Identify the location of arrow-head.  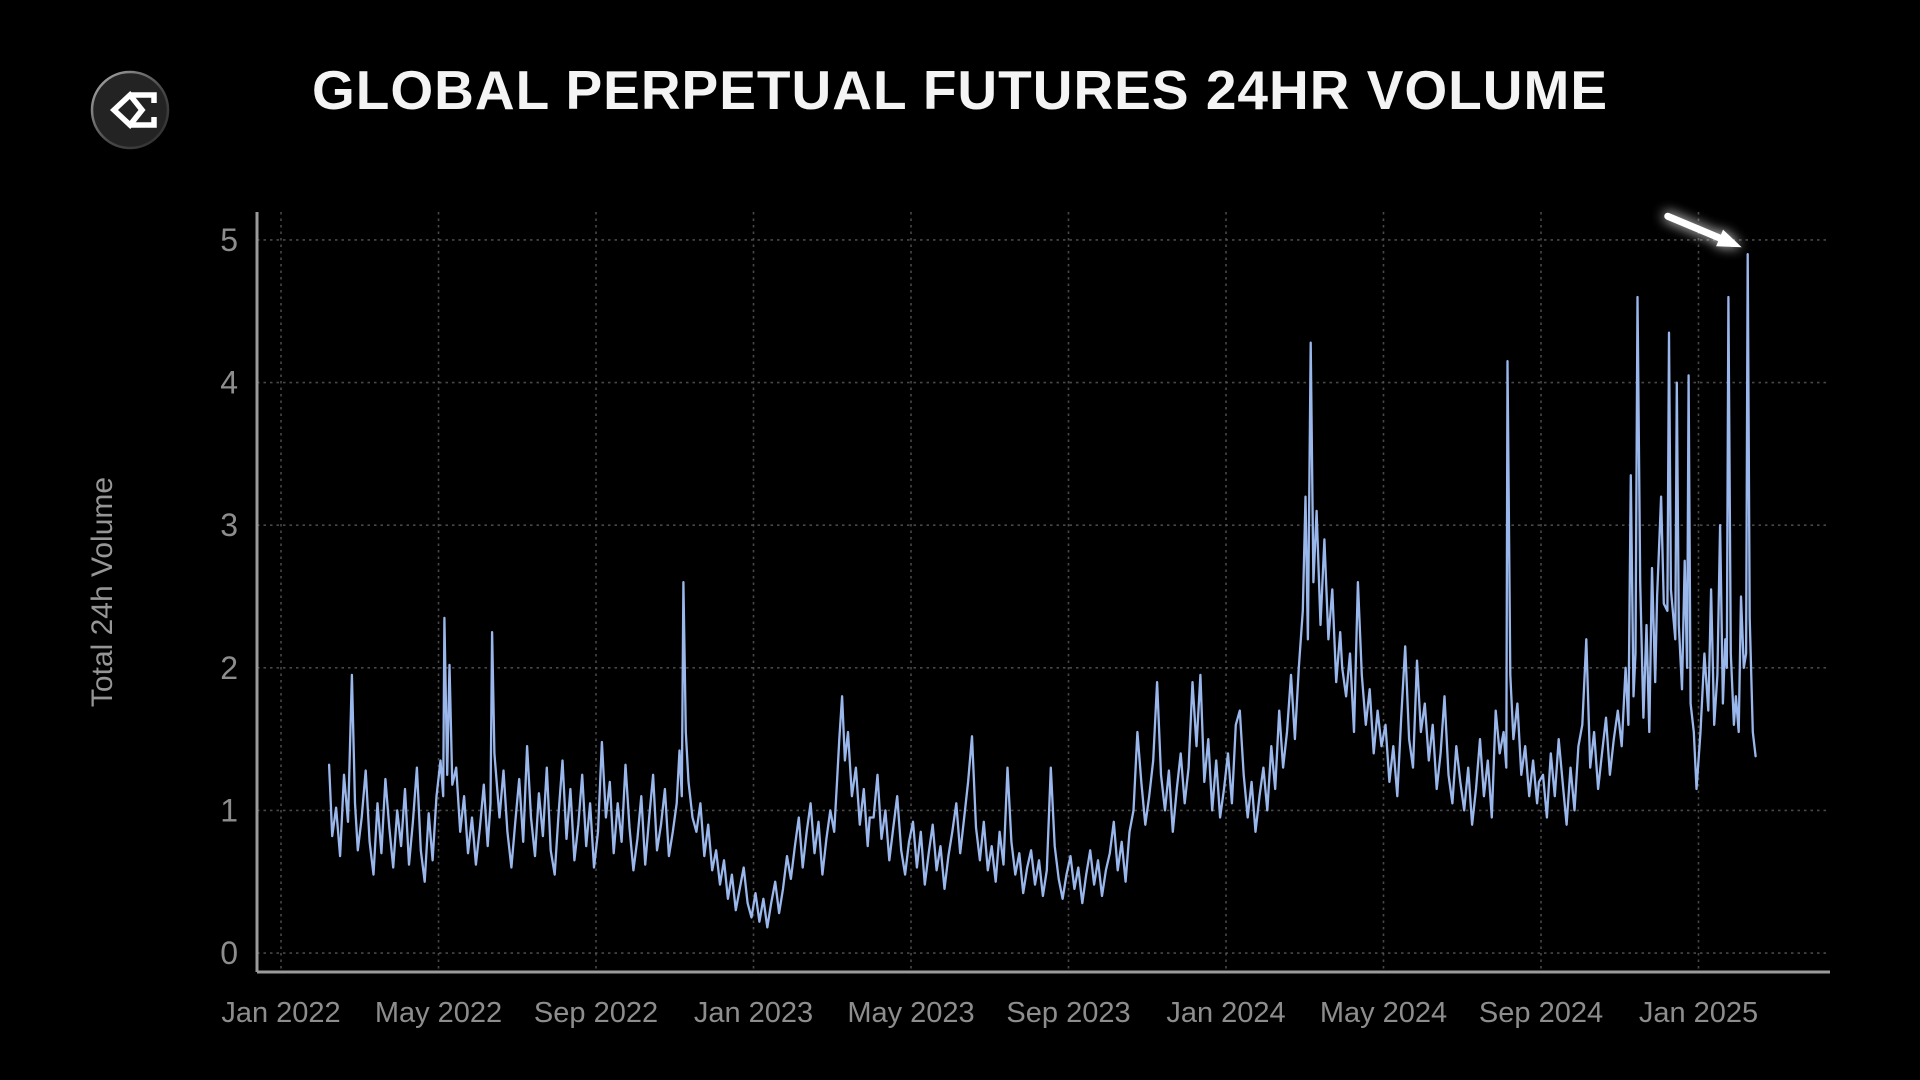
(1729, 238).